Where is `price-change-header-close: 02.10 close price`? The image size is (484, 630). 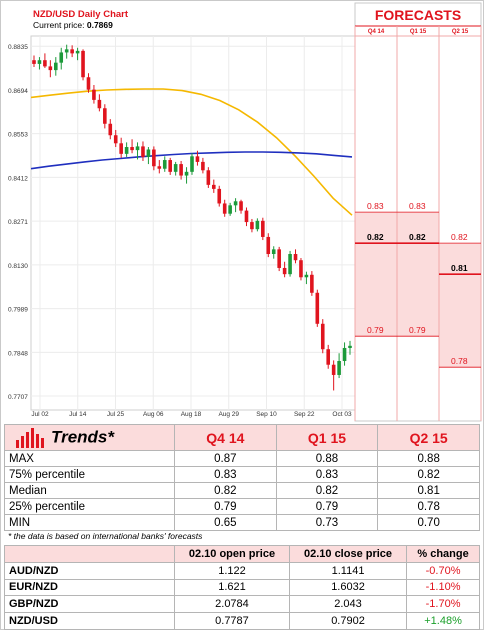 price-change-header-close: 02.10 close price is located at coordinates (348, 554).